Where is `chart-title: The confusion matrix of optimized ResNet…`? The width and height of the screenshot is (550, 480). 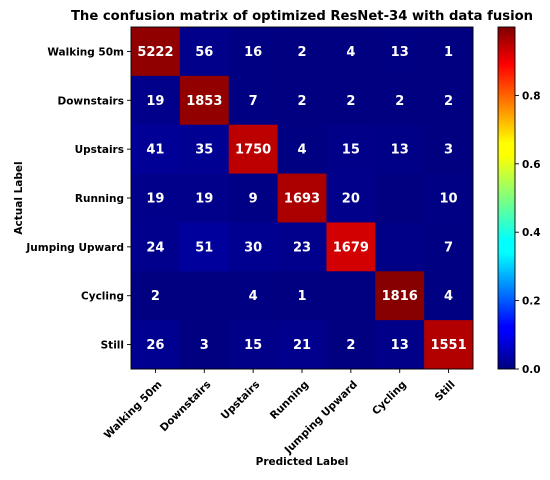 chart-title: The confusion matrix of optimized ResNet… is located at coordinates (302, 16).